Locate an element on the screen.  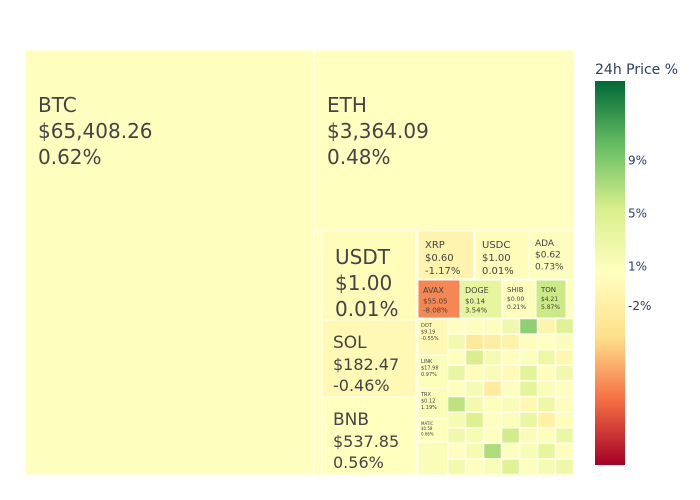
tile-eth is located at coordinates (444, 140).